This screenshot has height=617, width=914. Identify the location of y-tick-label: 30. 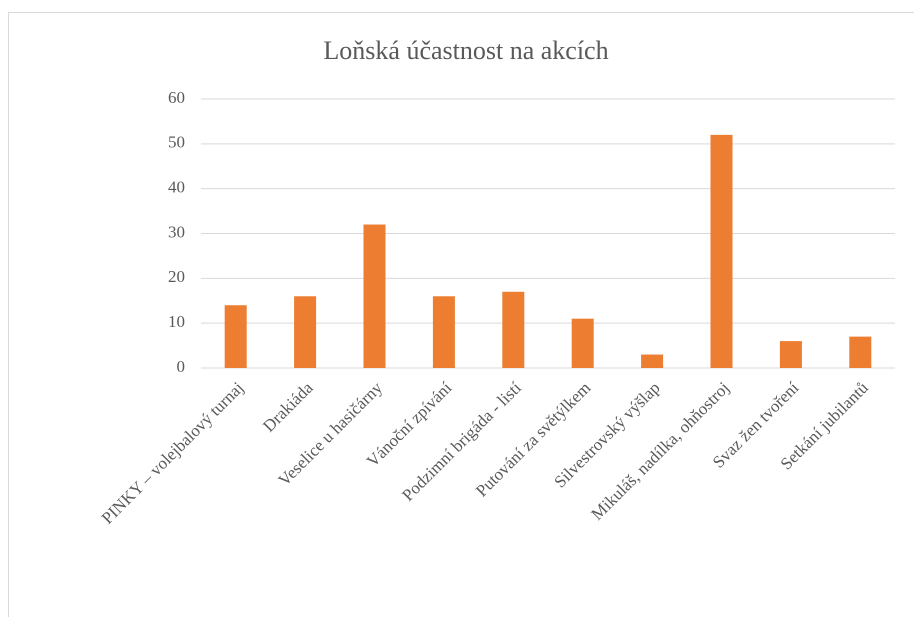
(176, 231).